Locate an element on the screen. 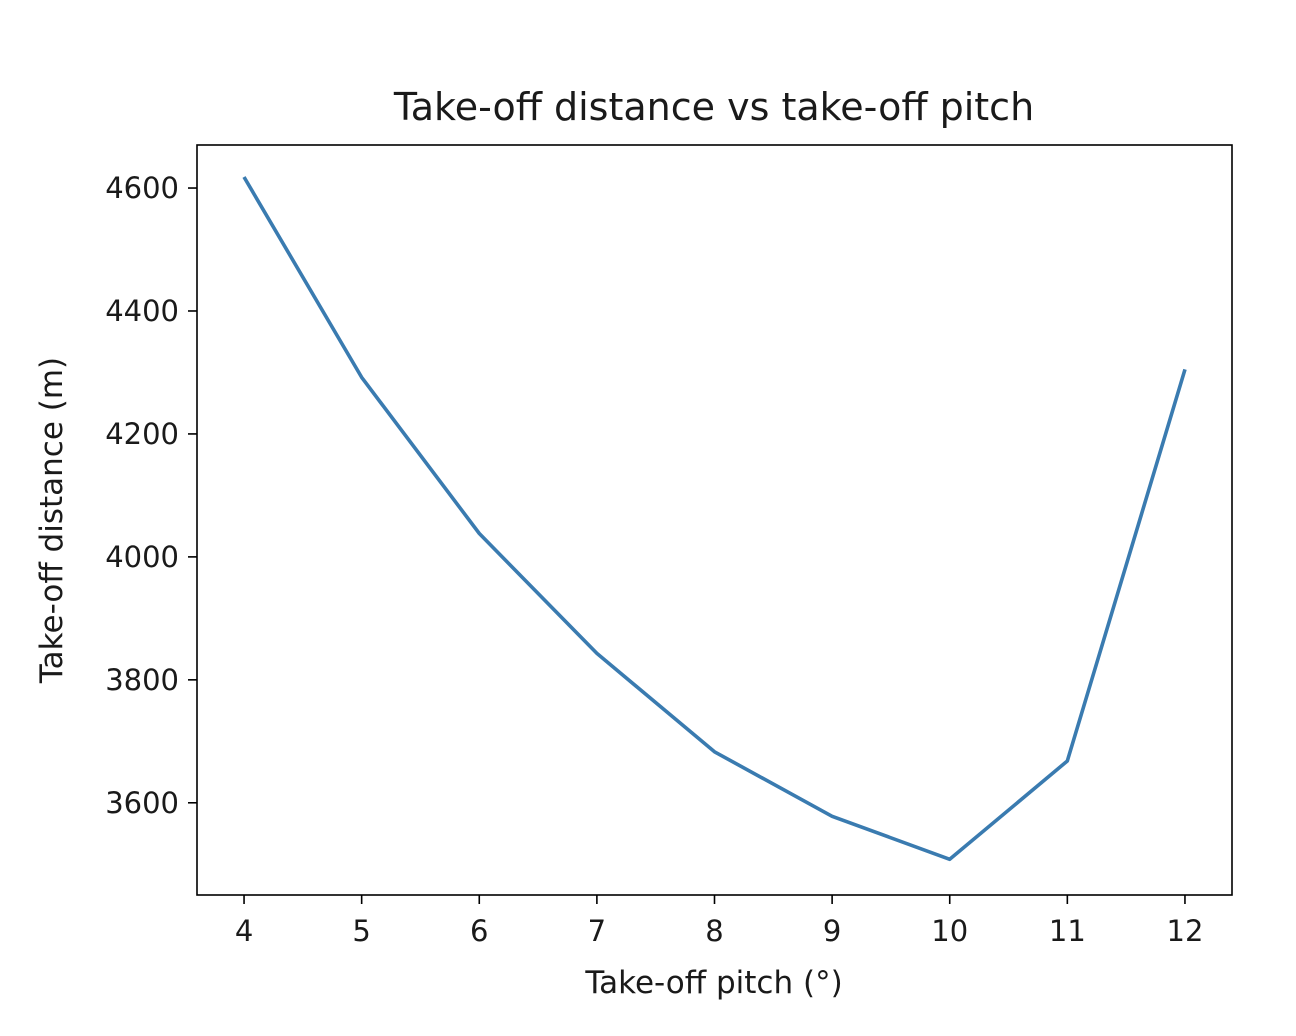  y-tick-label: 4400 is located at coordinates (142, 311).